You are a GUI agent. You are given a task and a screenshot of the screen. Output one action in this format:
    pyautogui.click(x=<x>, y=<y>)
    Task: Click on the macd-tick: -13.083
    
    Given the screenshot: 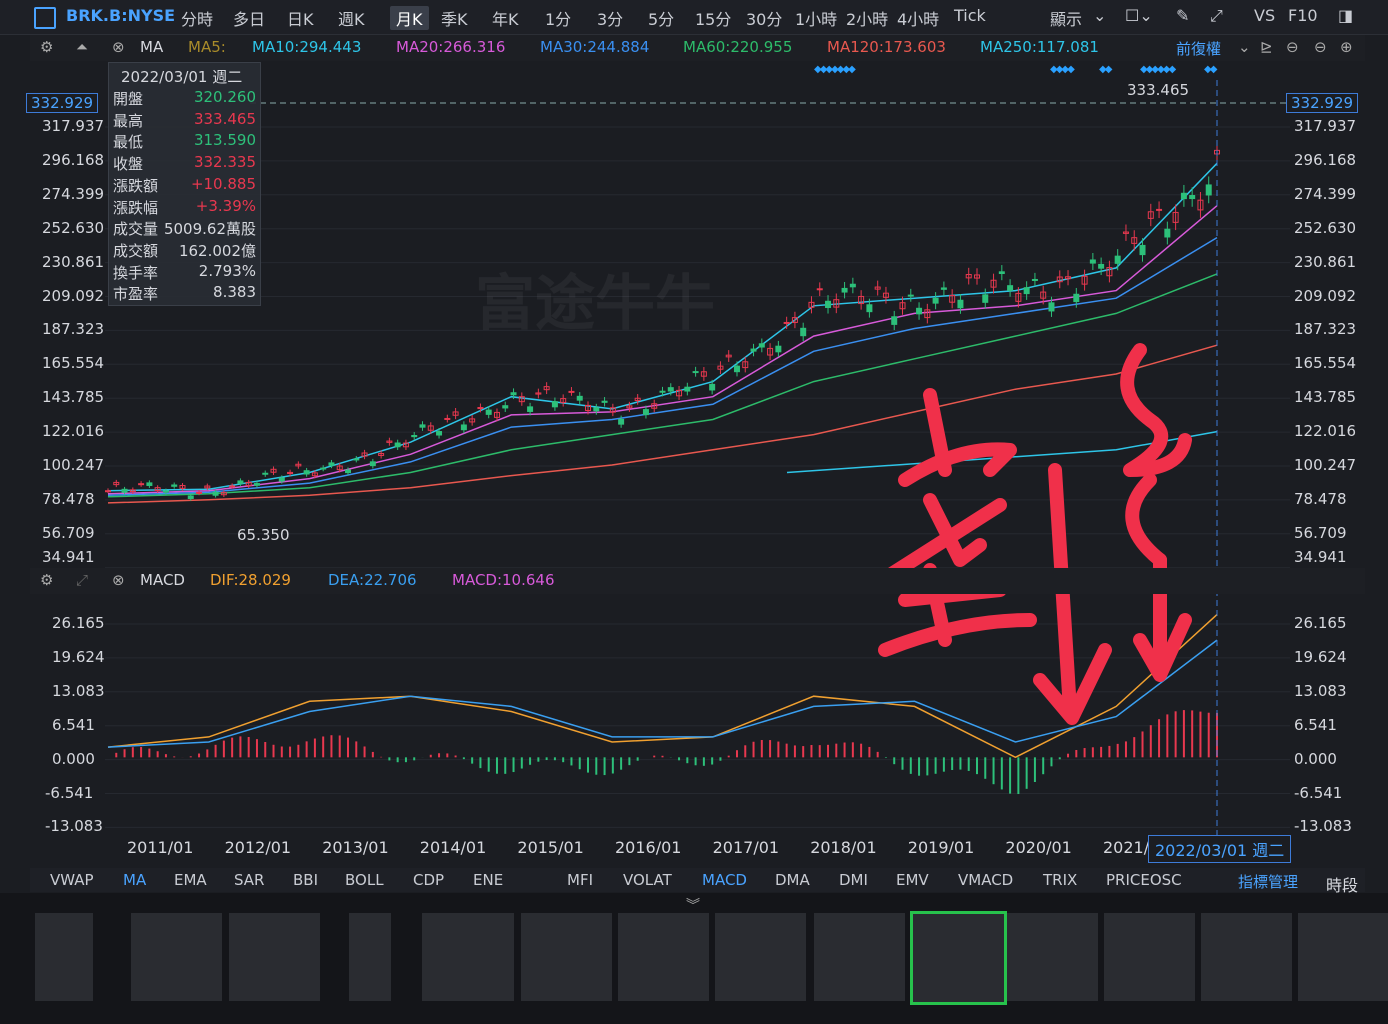 What is the action you would take?
    pyautogui.click(x=1323, y=826)
    